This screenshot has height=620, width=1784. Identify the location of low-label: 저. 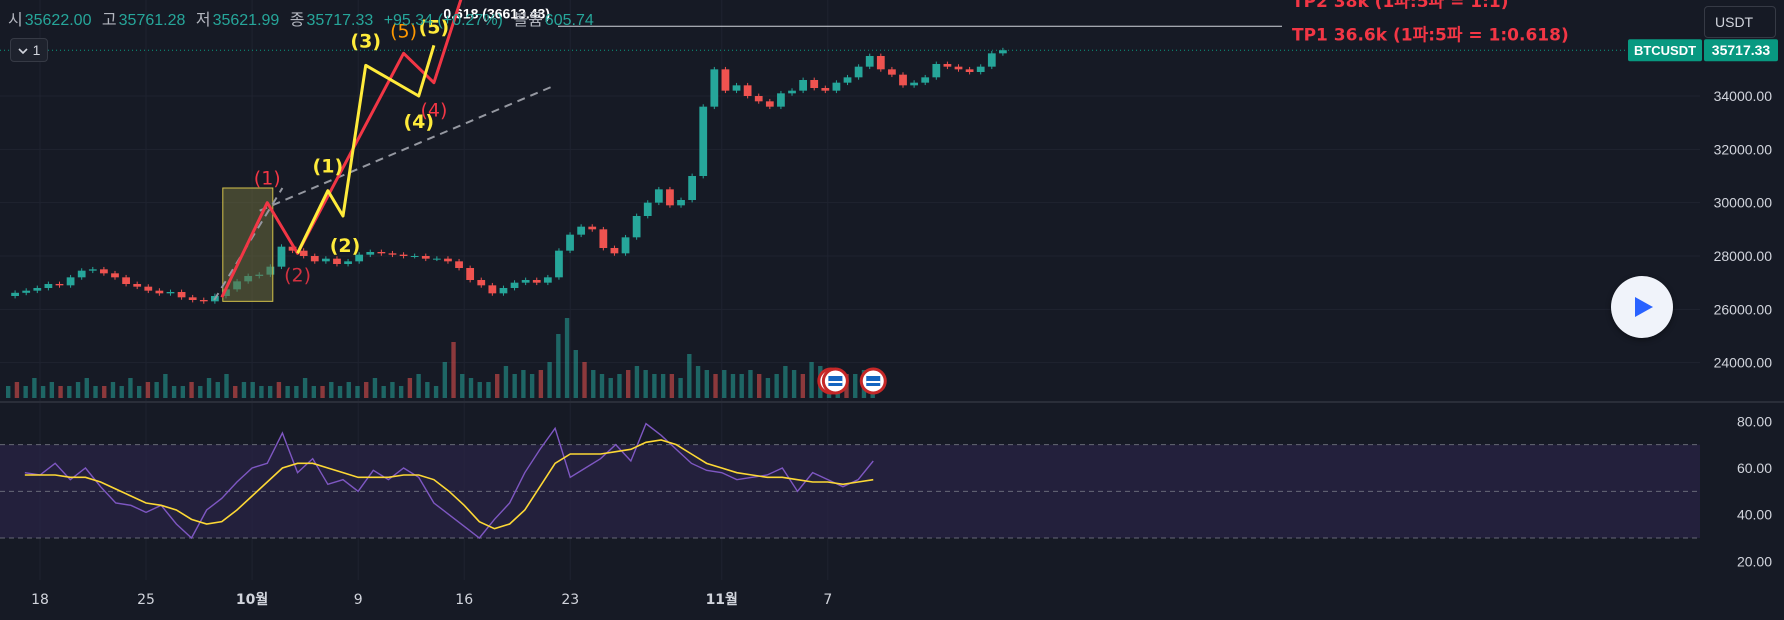
(203, 20).